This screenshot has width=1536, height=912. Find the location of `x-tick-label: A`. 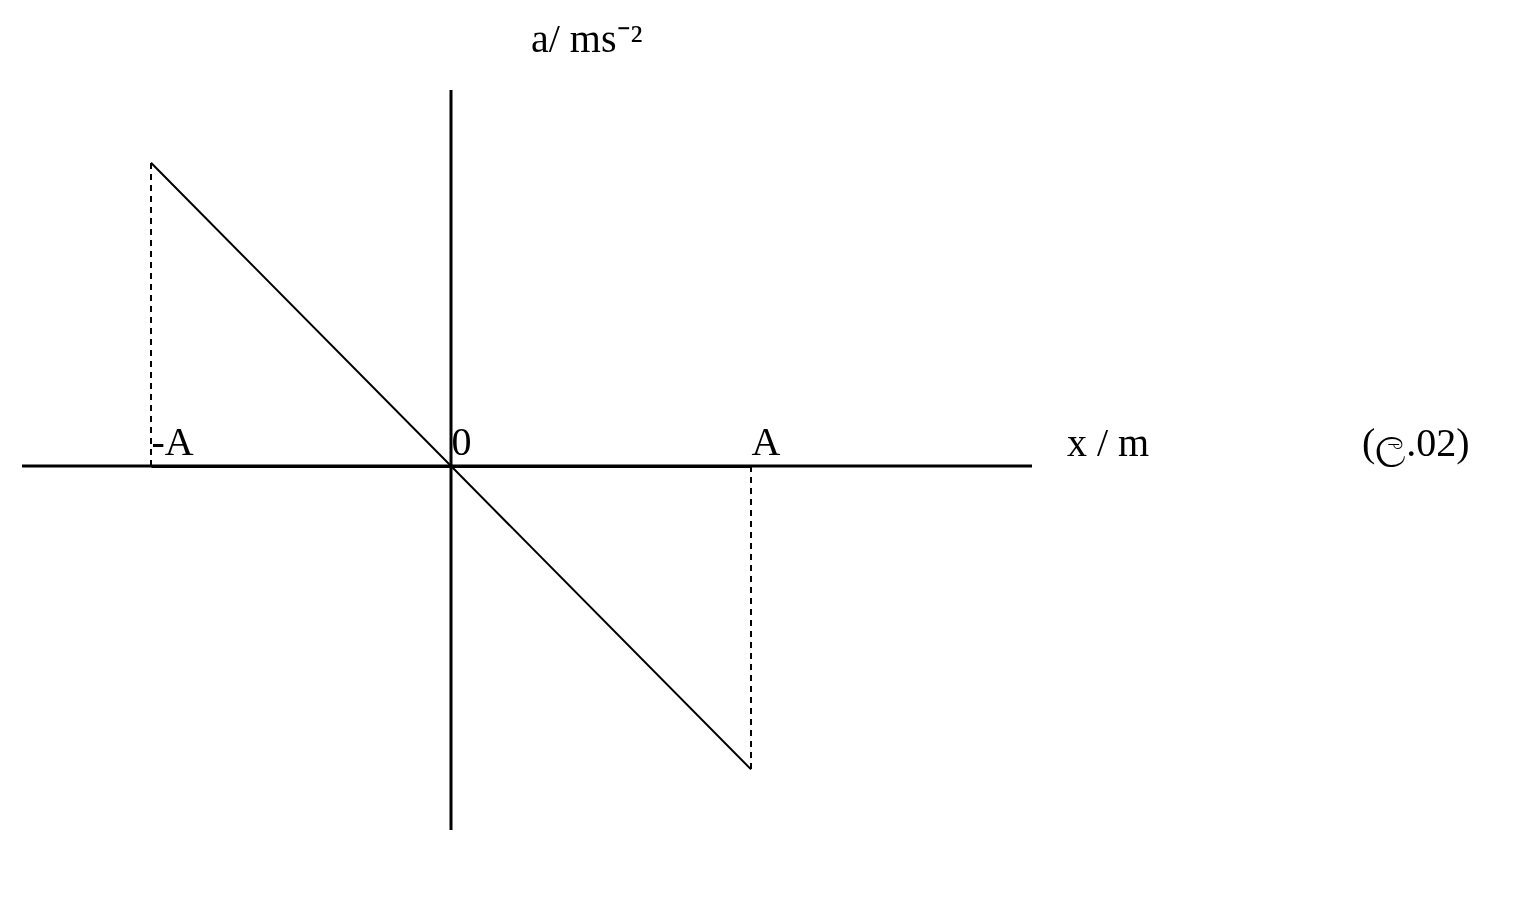

x-tick-label: A is located at coordinates (766, 441).